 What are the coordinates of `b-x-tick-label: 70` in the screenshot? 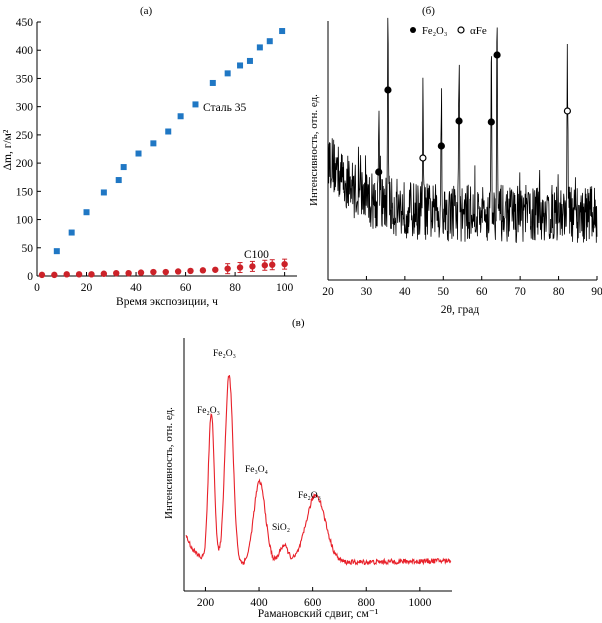 It's located at (520, 292).